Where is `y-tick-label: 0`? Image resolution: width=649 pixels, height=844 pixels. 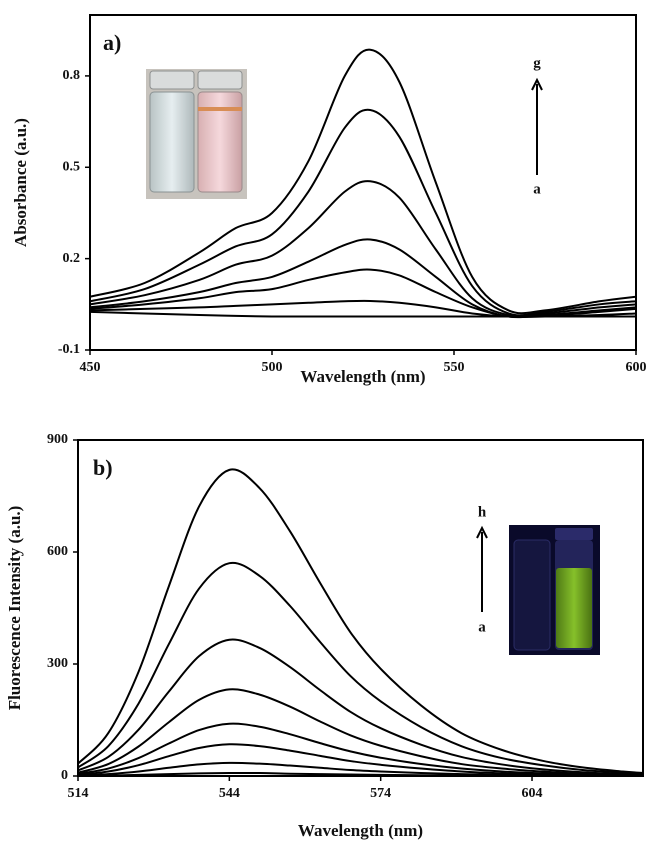 y-tick-label: 0 is located at coordinates (64, 775).